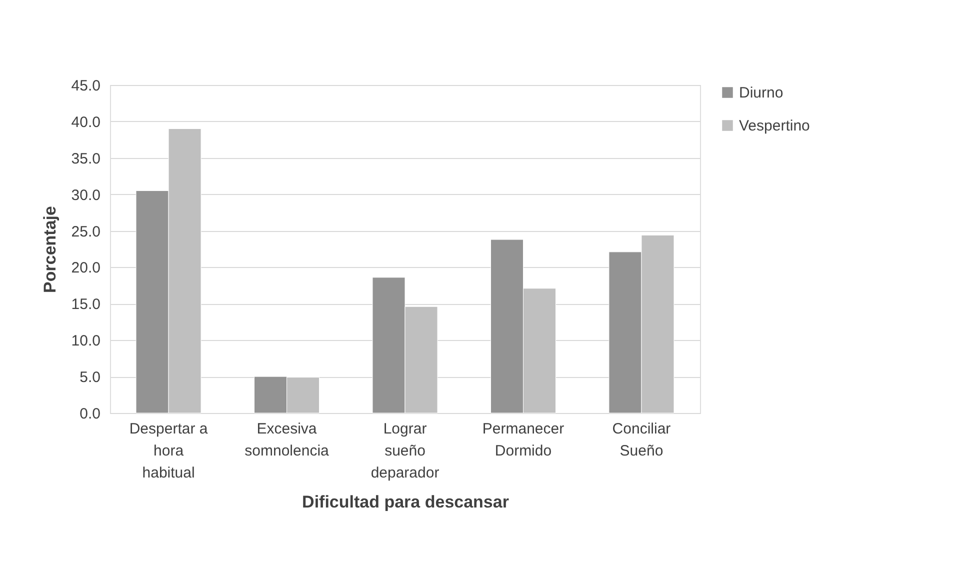  Describe the element at coordinates (85, 268) in the screenshot. I see `y-tick-label: 20.0` at that location.